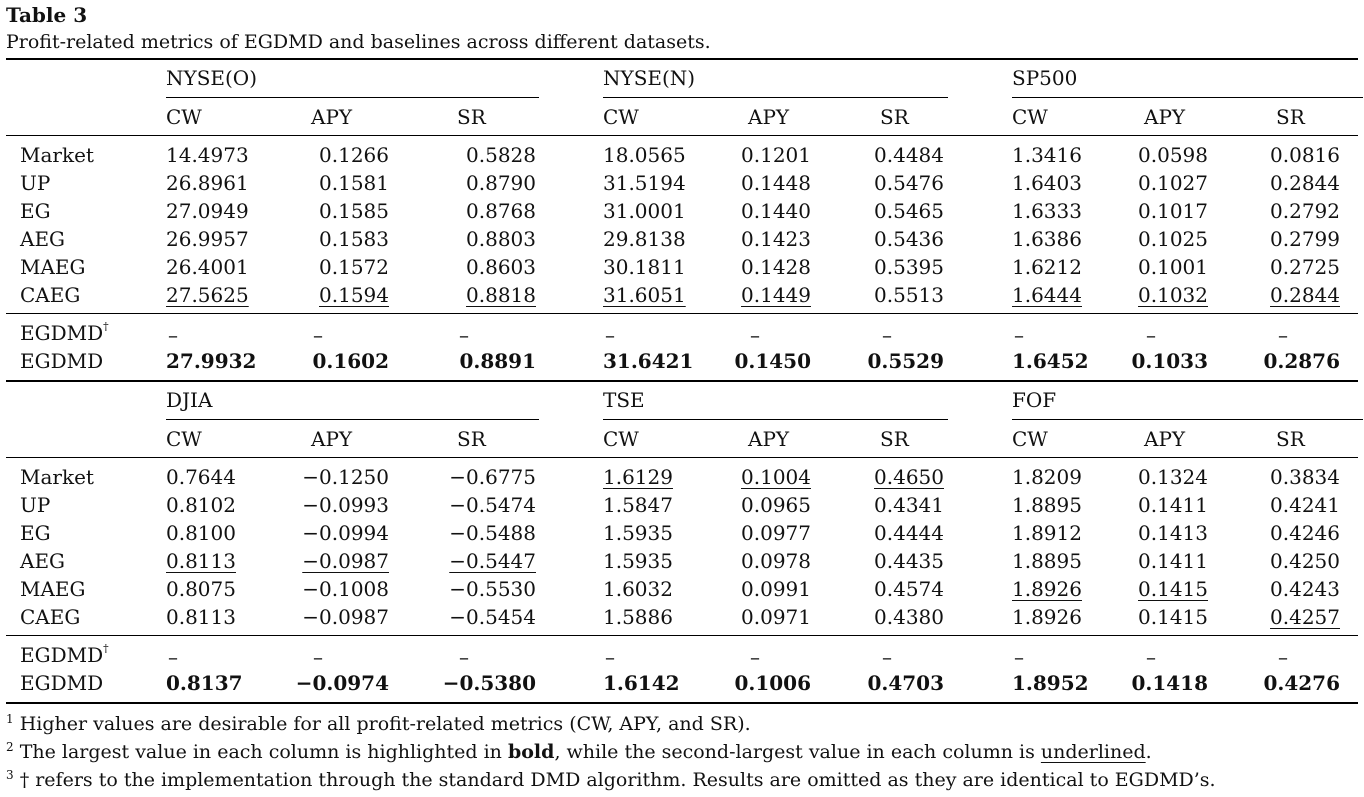  Describe the element at coordinates (207, 183) in the screenshot. I see `table-cell: 26.8961` at that location.